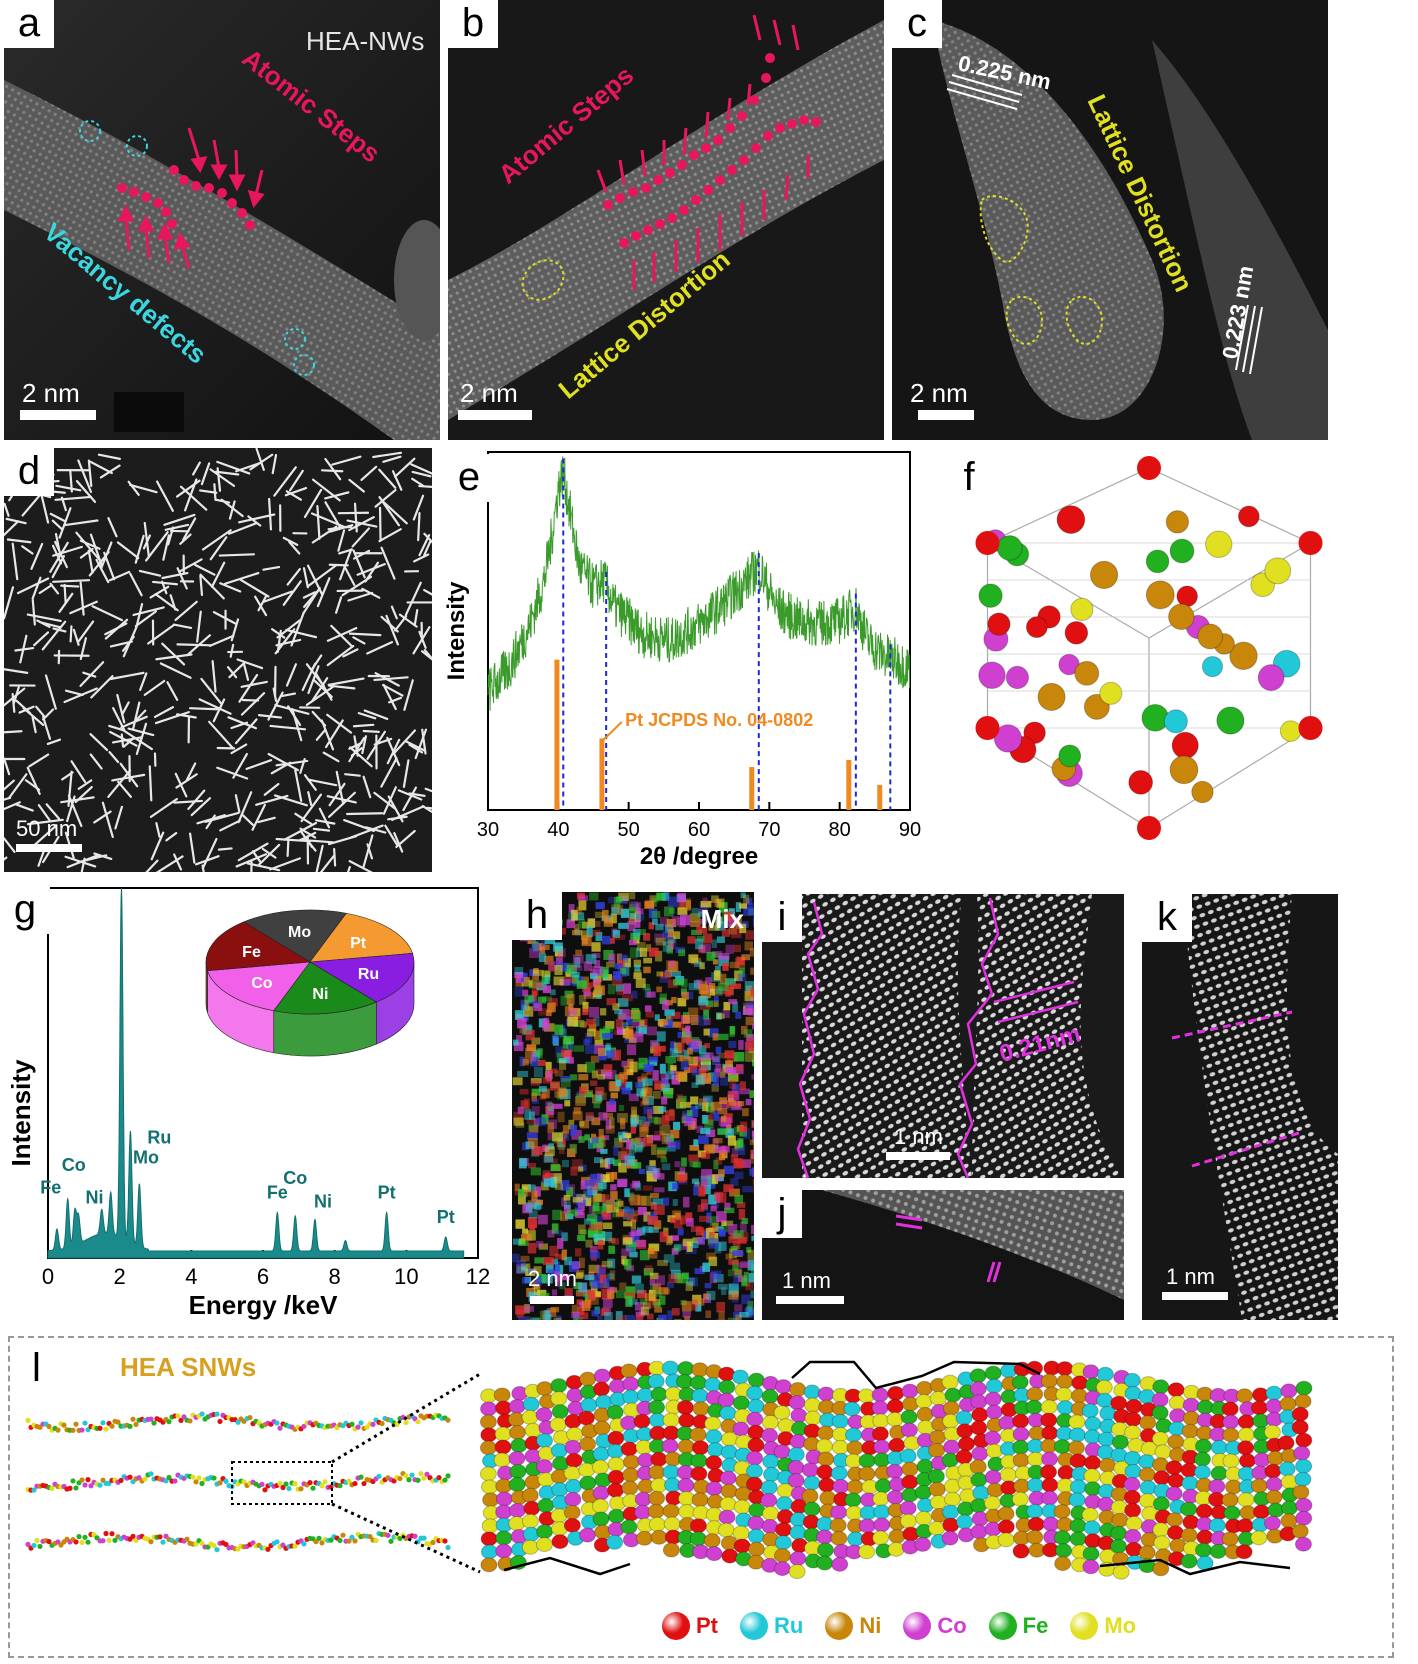 This screenshot has height=1664, width=1418. Describe the element at coordinates (262, 983) in the screenshot. I see `pie-label: Co` at that location.